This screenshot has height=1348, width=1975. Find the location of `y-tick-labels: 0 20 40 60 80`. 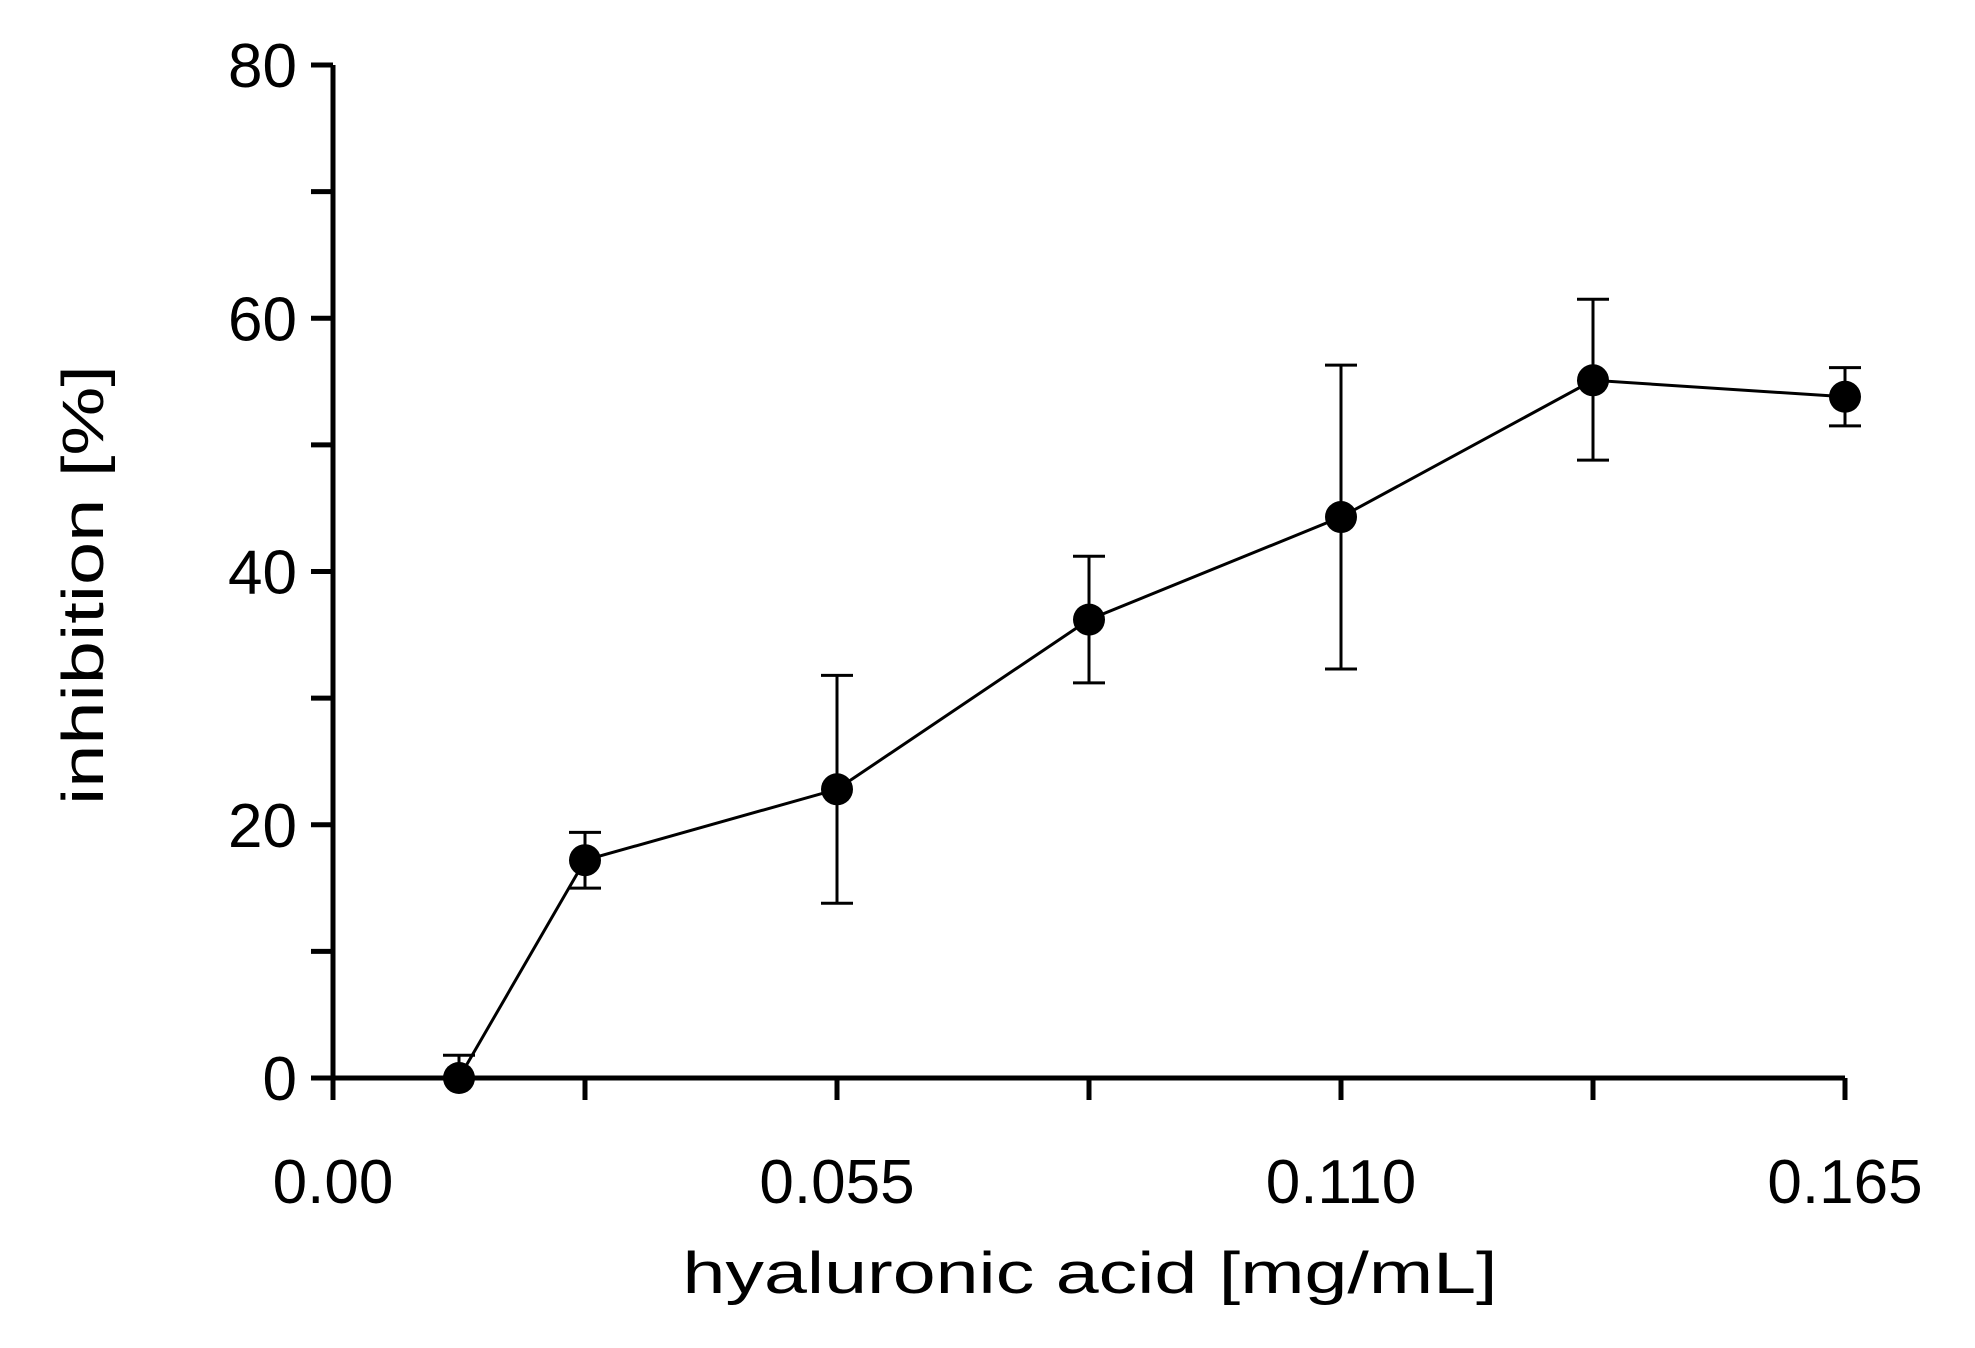

y-tick-labels: 0 20 40 60 80 is located at coordinates (262, 573).